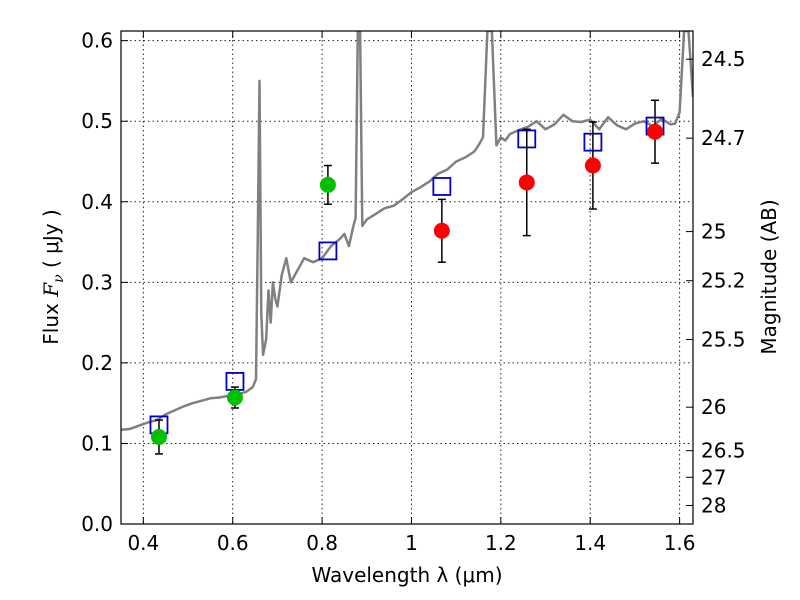 The height and width of the screenshot is (600, 800). What do you see at coordinates (97, 363) in the screenshot?
I see `y-tick-label: 0.2` at bounding box center [97, 363].